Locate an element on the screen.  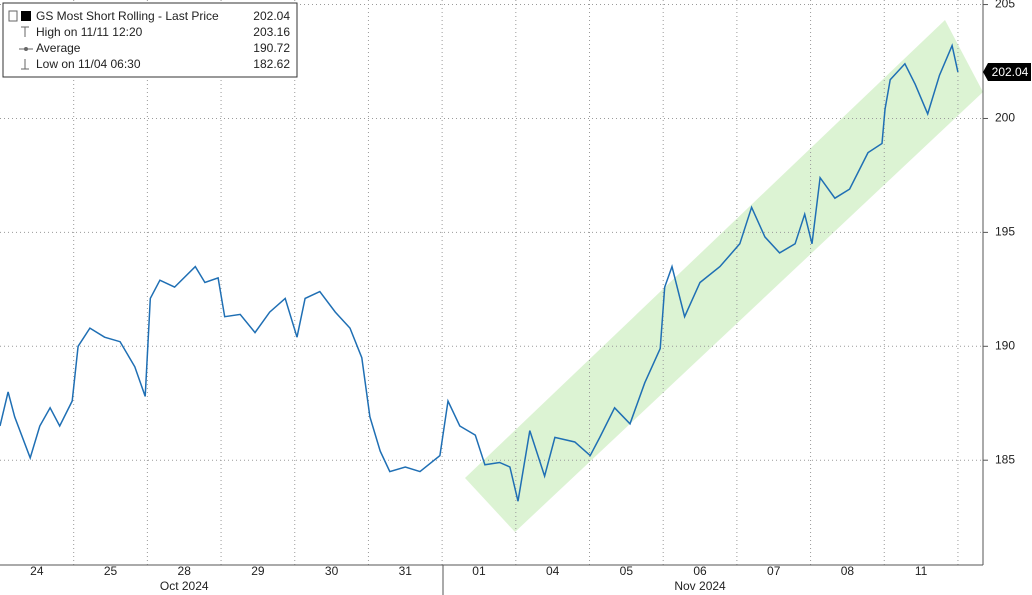
y-tick-label: 190 is located at coordinates (1005, 345).